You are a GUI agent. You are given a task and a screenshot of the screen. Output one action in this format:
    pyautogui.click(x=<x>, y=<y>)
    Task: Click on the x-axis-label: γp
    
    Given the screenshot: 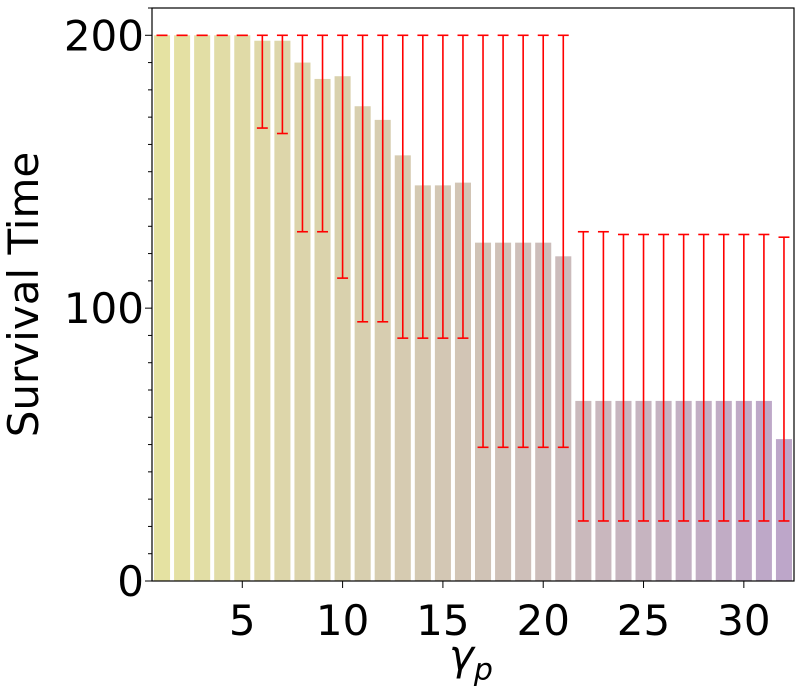 What is the action you would take?
    pyautogui.click(x=471, y=659)
    